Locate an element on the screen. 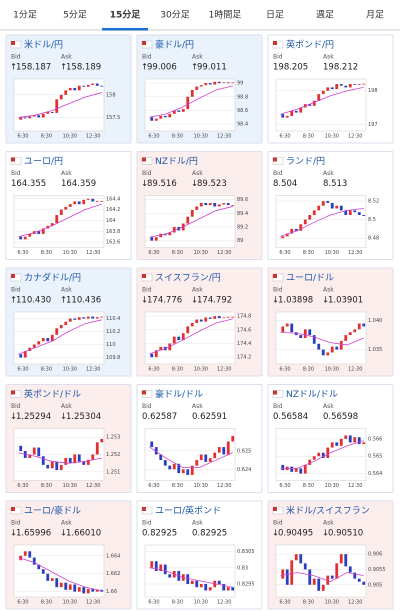 This screenshot has height=611, width=400. card-title: 英ポンド/ドル is located at coordinates (52, 394).